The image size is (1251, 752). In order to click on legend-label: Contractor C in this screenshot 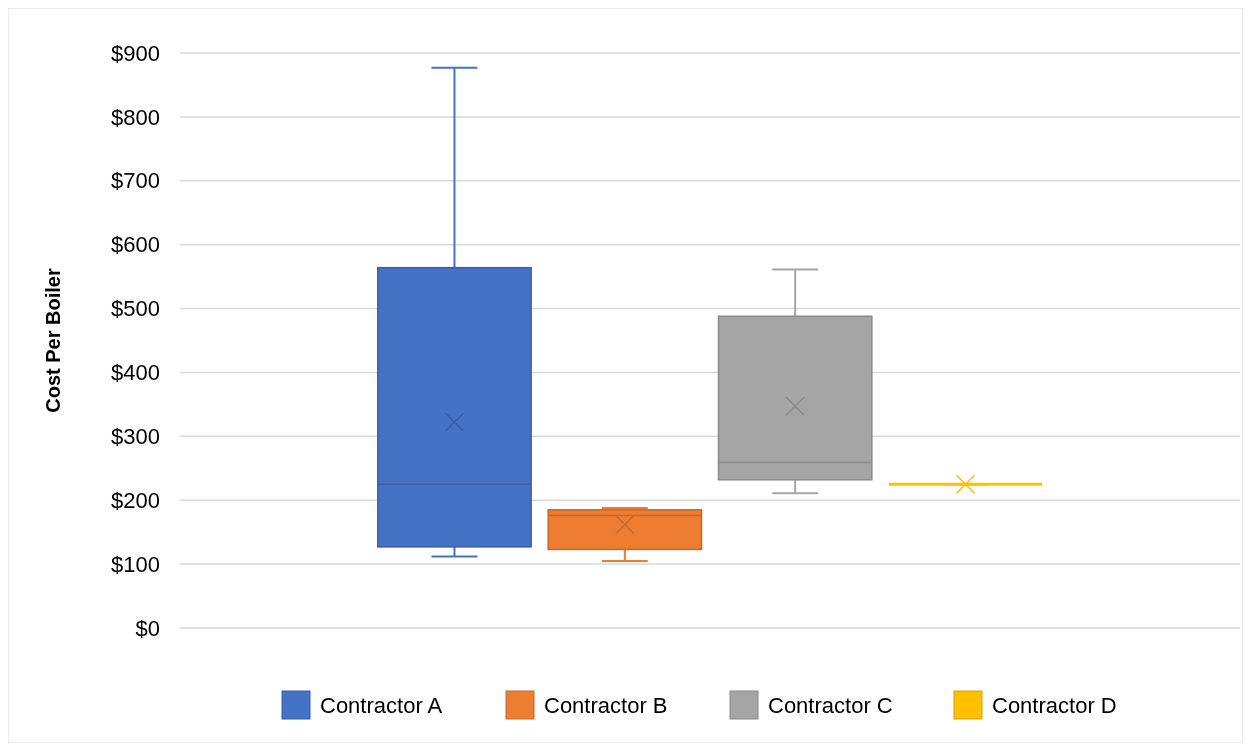, I will do `click(830, 705)`.